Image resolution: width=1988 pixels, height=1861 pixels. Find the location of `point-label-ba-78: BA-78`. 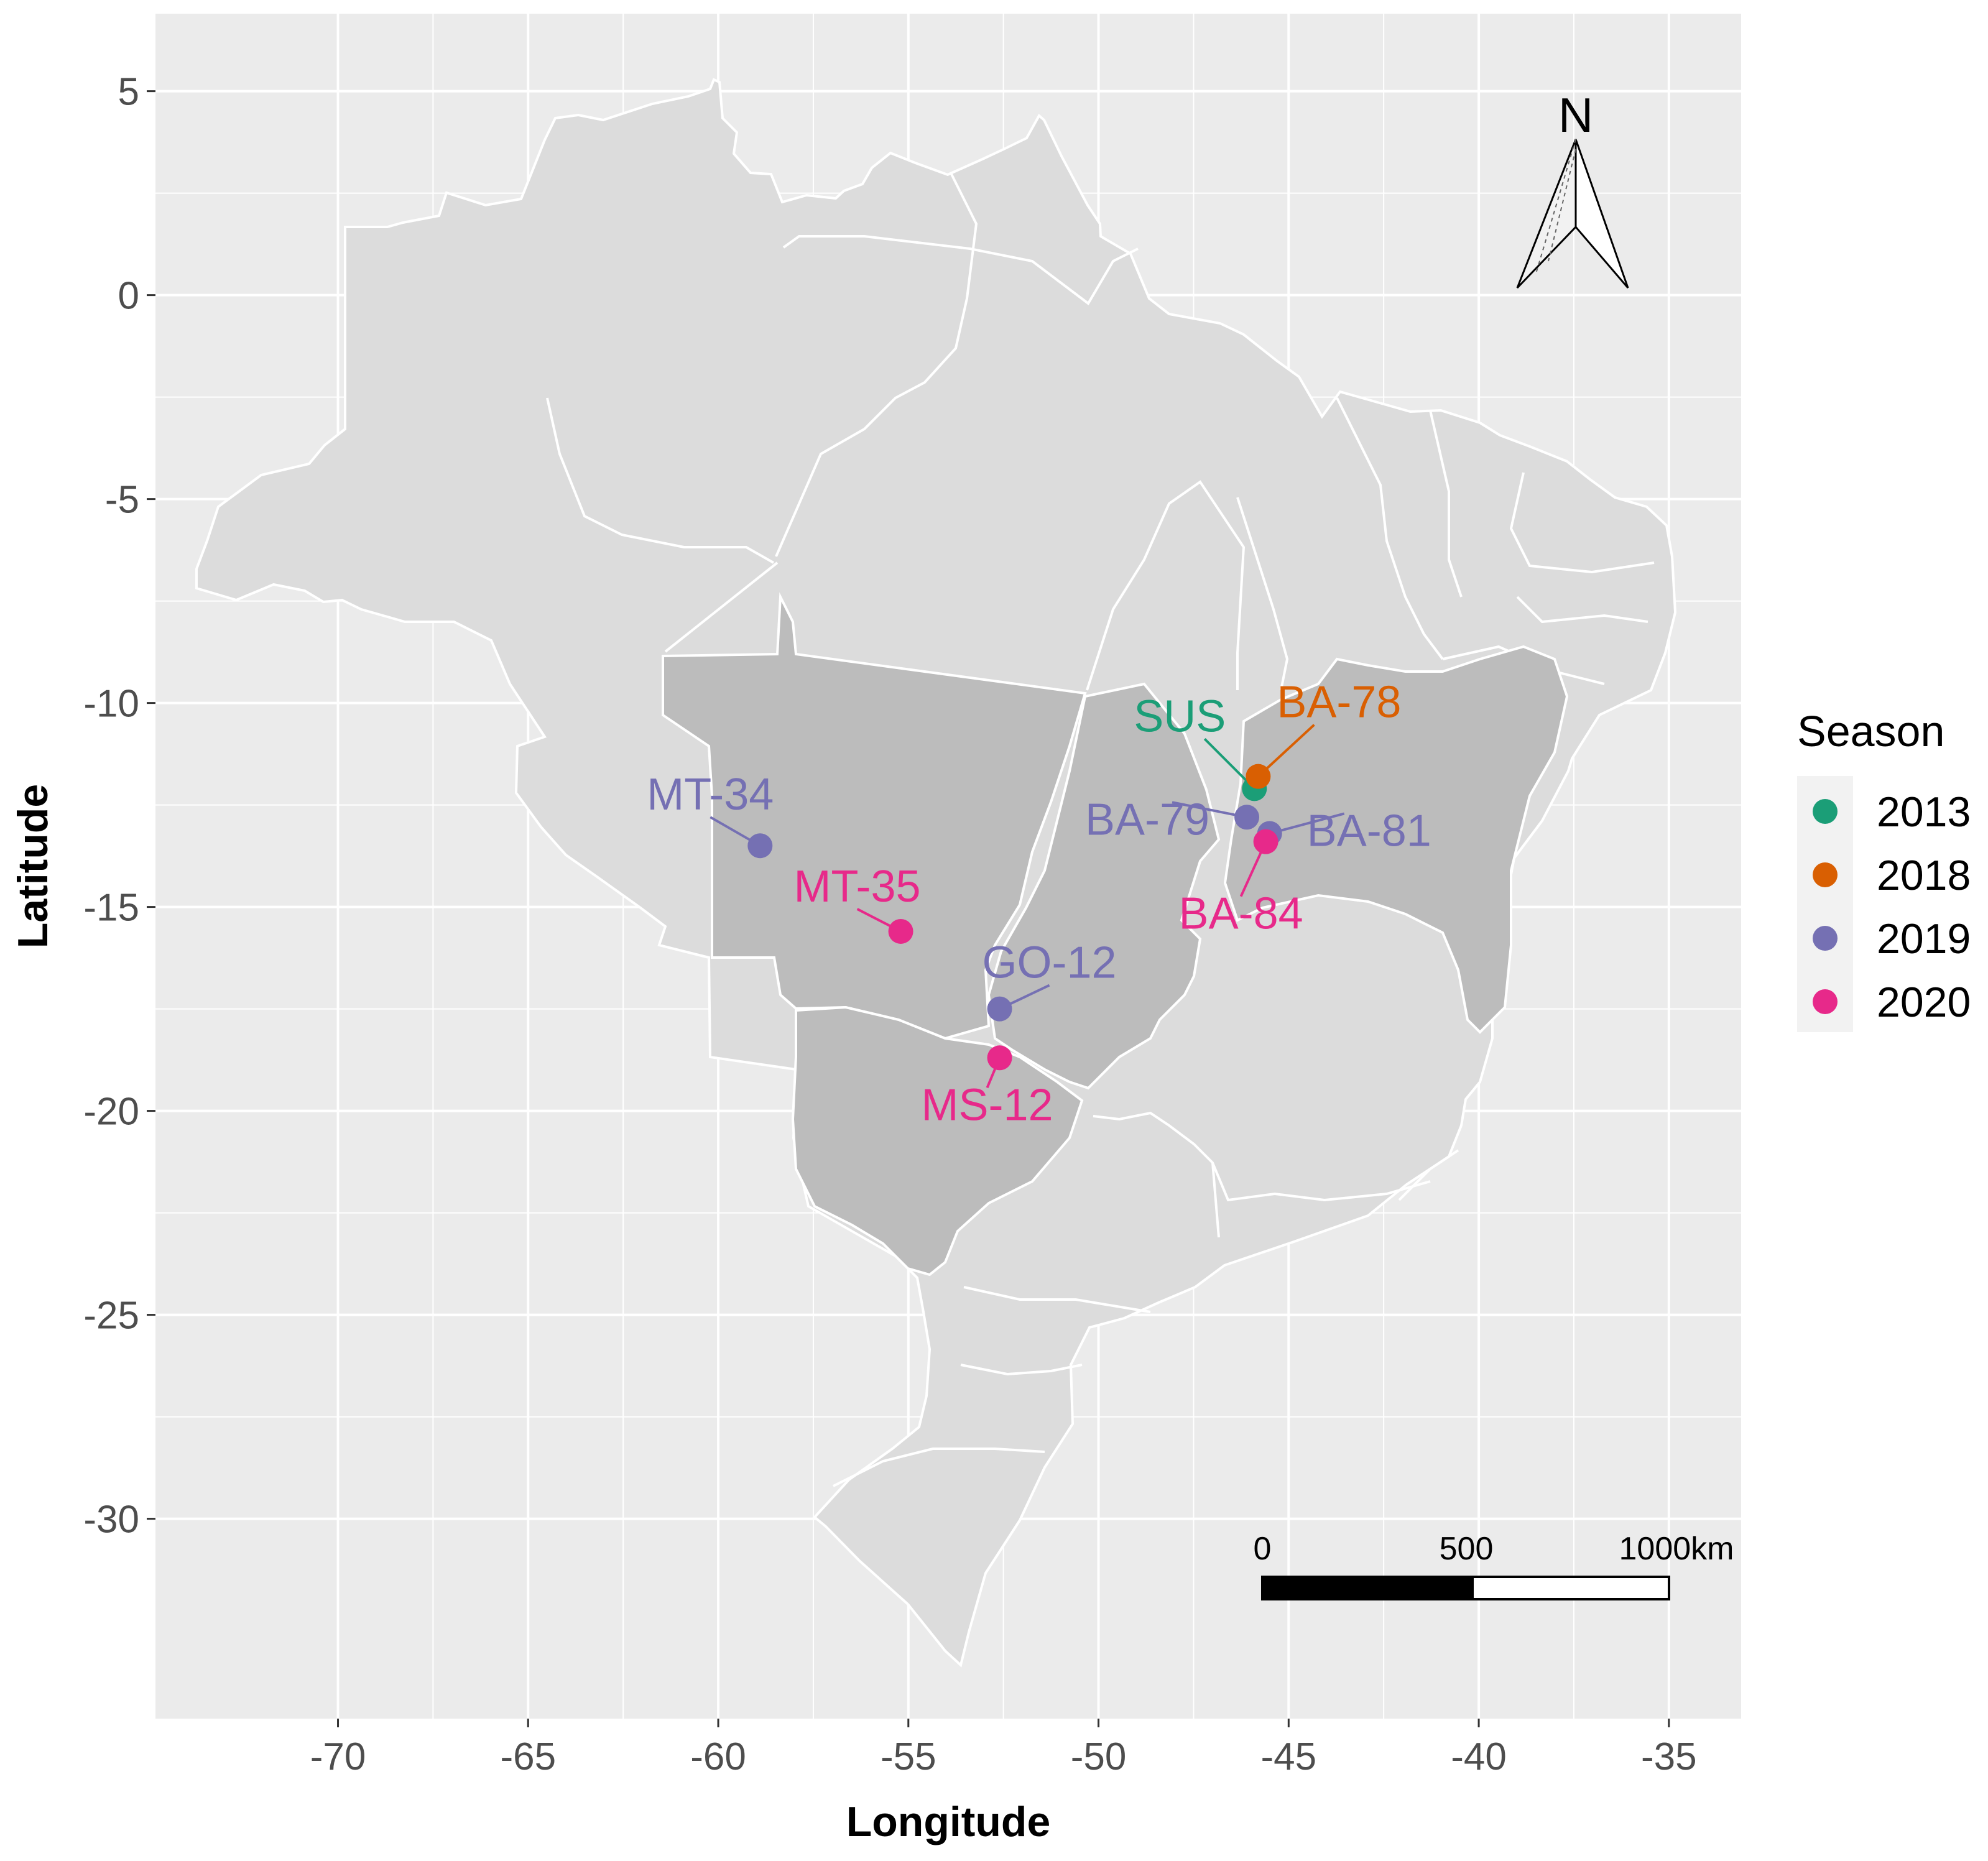

point-label-ba-78: BA-78 is located at coordinates (1339, 702).